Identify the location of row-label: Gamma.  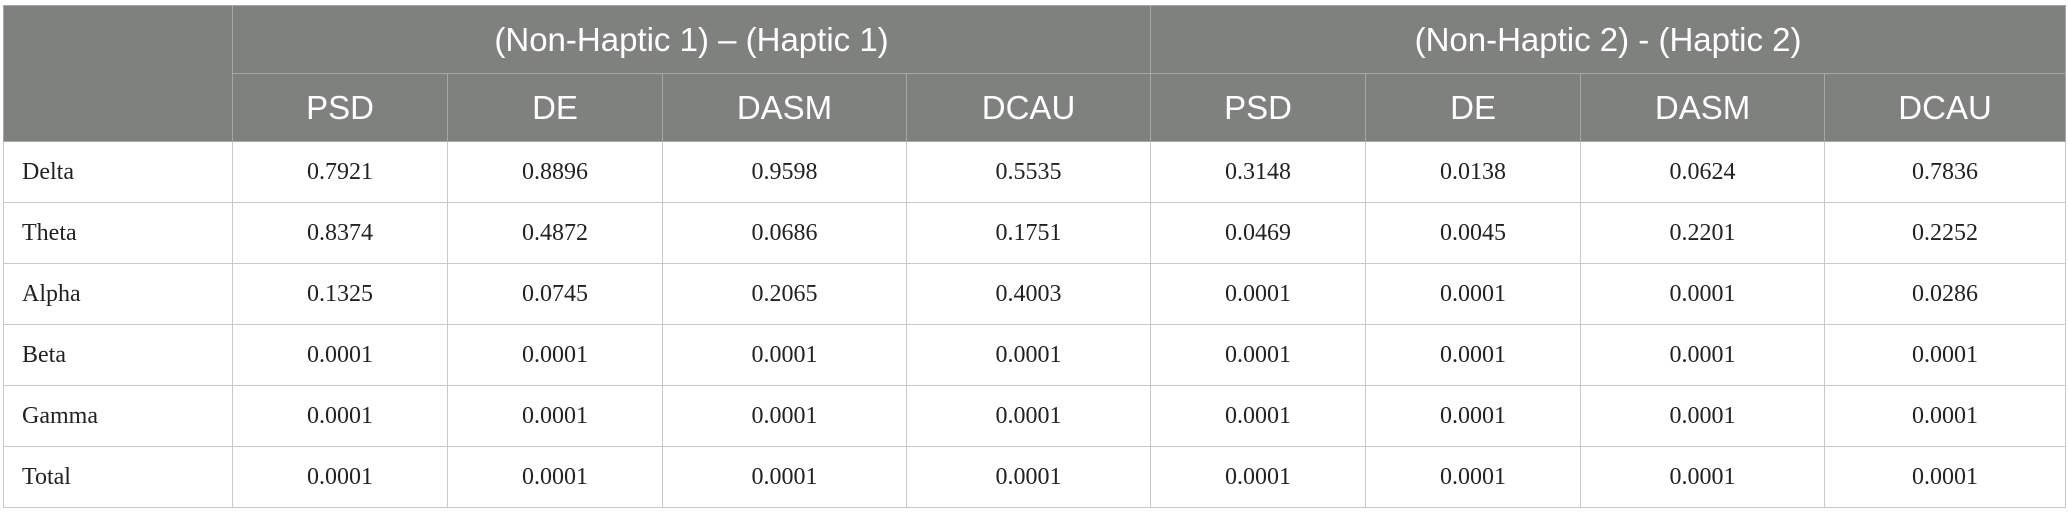
(118, 416).